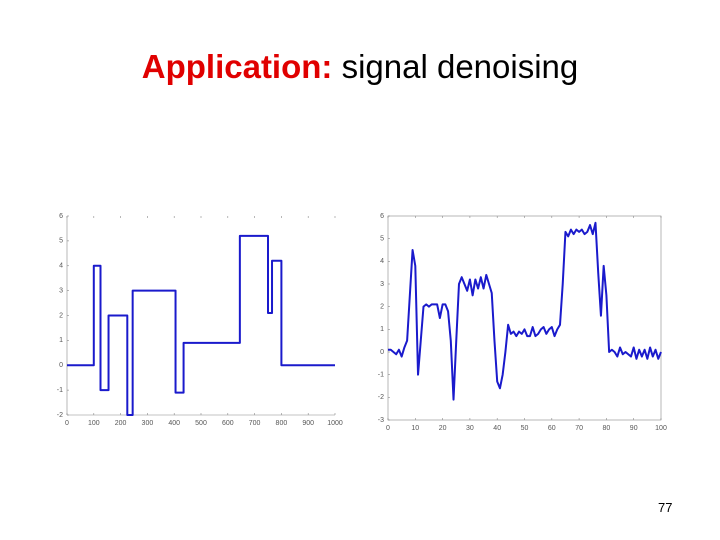 The width and height of the screenshot is (720, 540). Describe the element at coordinates (665, 507) in the screenshot. I see `page-number: 77` at that location.